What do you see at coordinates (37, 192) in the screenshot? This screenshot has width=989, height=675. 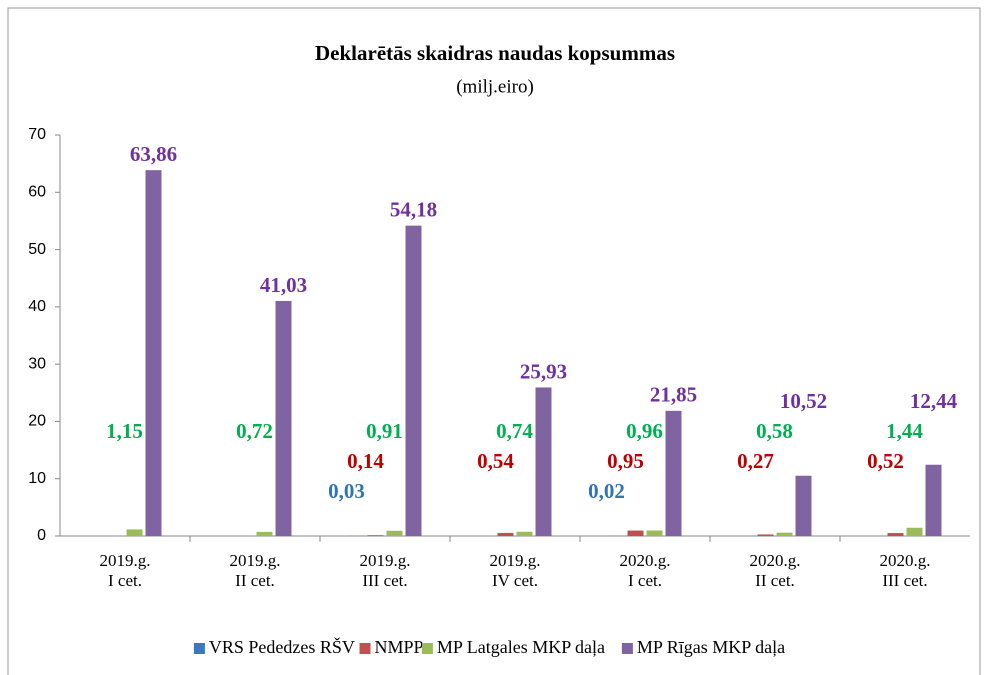 I see `y-tick-label: 60` at bounding box center [37, 192].